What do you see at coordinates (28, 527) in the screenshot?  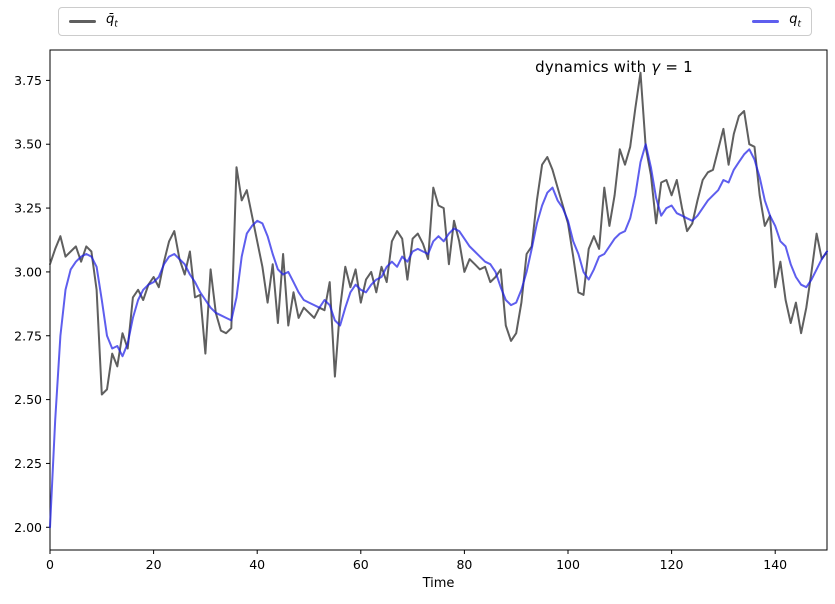 I see `y-tick-label: 2.00` at bounding box center [28, 527].